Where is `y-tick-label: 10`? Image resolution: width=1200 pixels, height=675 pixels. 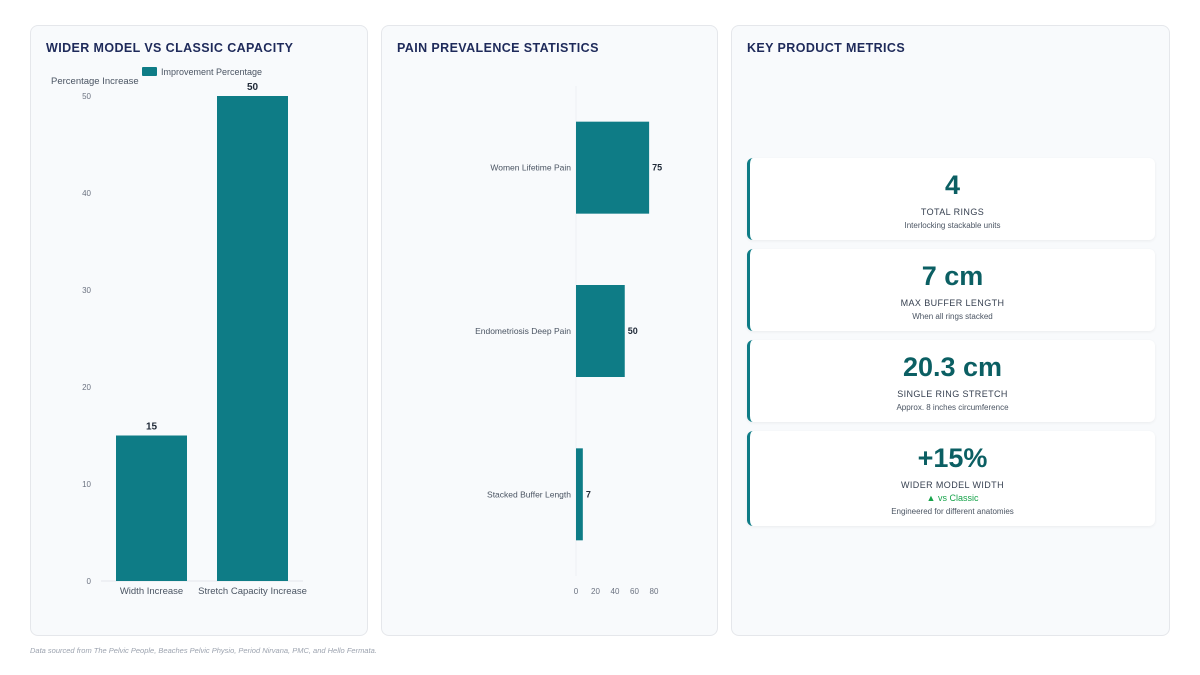
y-tick-label: 10 is located at coordinates (86, 484).